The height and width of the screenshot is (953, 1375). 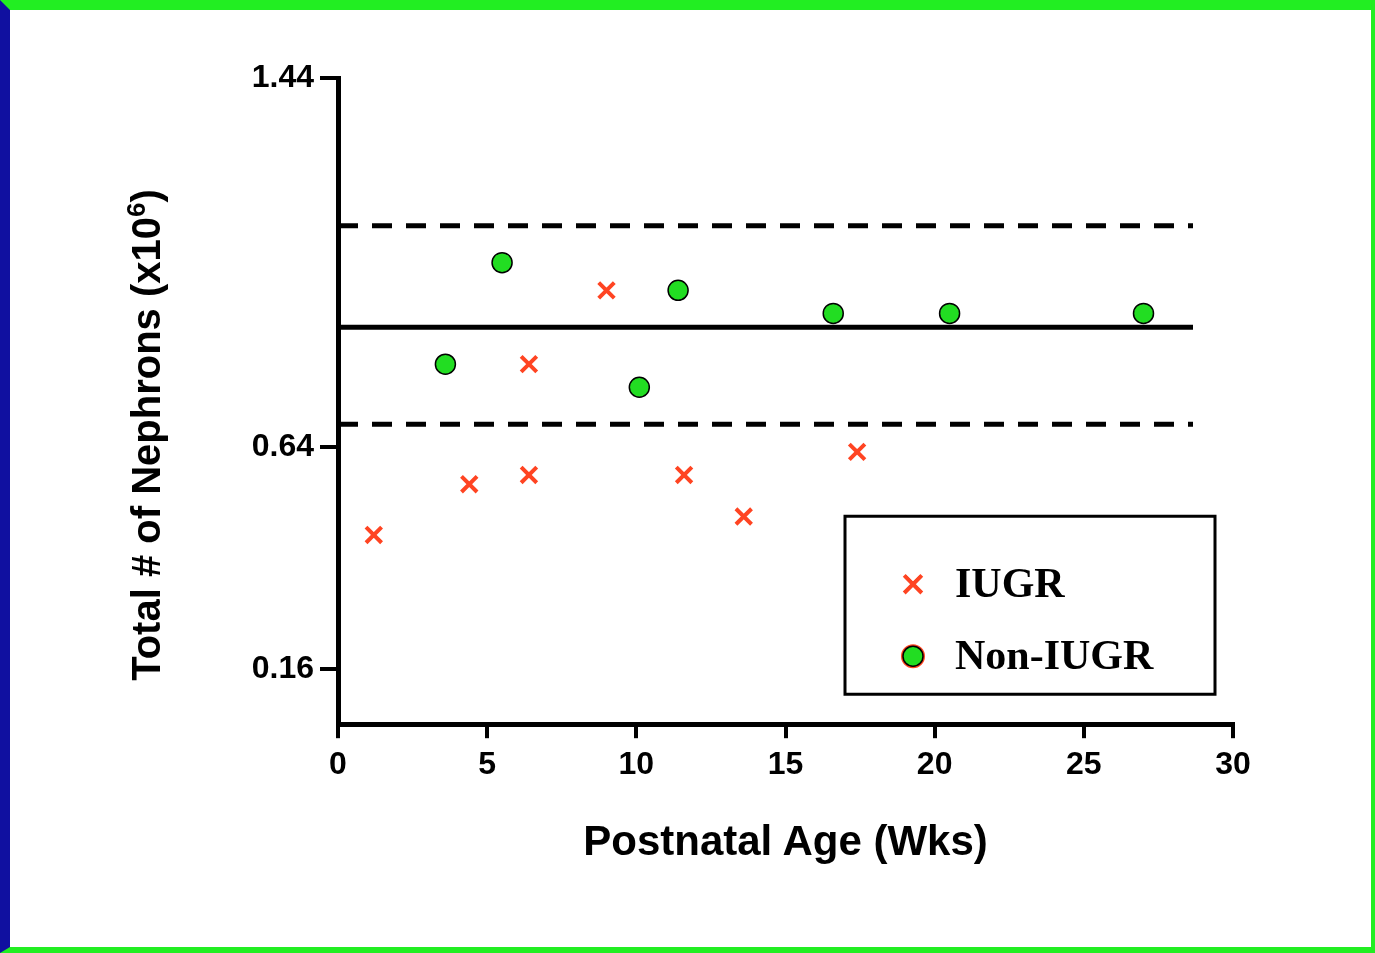 What do you see at coordinates (785, 763) in the screenshot?
I see `x-tick-label: 15` at bounding box center [785, 763].